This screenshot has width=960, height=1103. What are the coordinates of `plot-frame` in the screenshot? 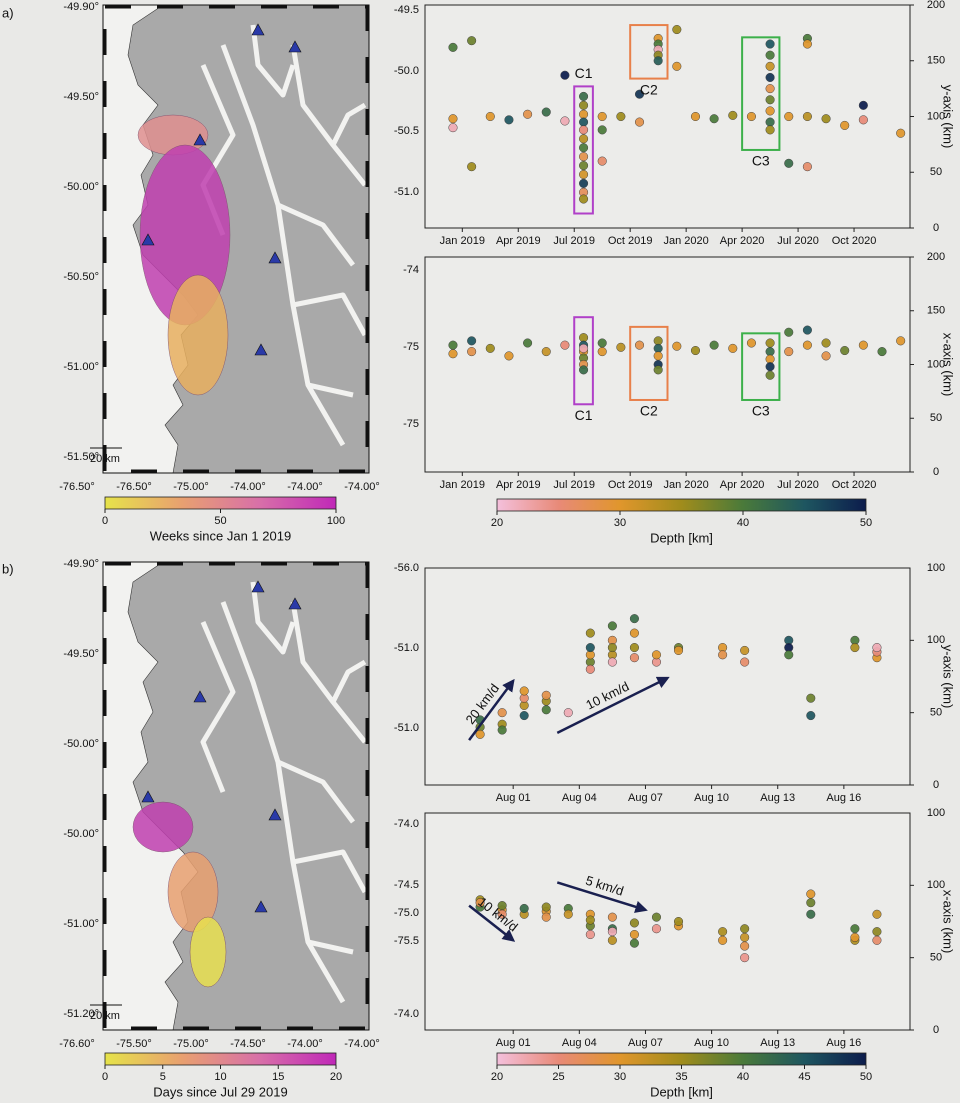 It's located at (667, 676).